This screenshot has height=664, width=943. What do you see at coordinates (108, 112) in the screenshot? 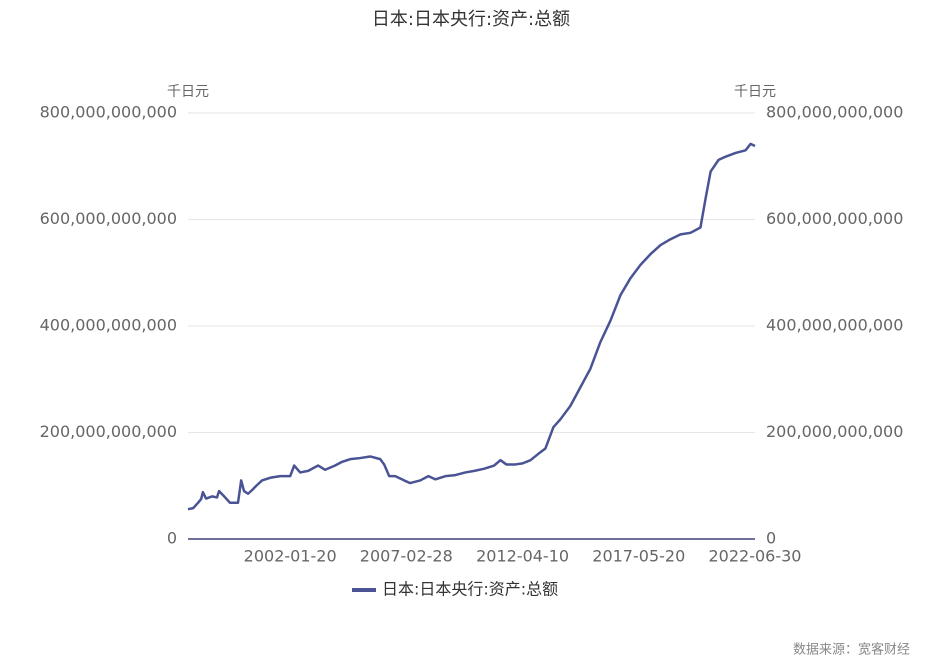
I see `y-tick-label: 800,000,000,000` at bounding box center [108, 112].